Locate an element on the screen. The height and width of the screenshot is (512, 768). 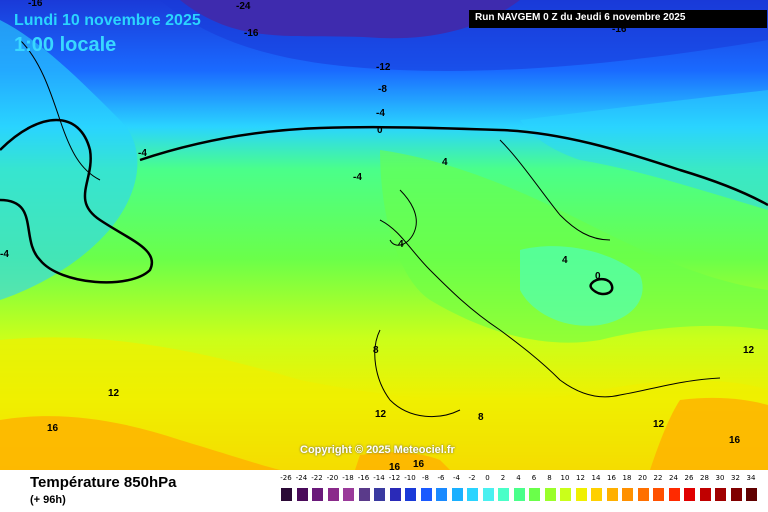
legend-tick-label: -16 is located at coordinates (363, 478).